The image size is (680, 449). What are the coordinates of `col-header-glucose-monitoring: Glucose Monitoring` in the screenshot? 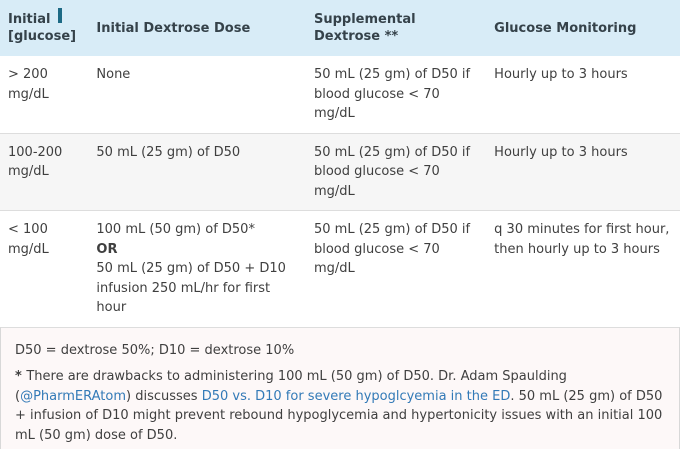 It's located at (583, 28).